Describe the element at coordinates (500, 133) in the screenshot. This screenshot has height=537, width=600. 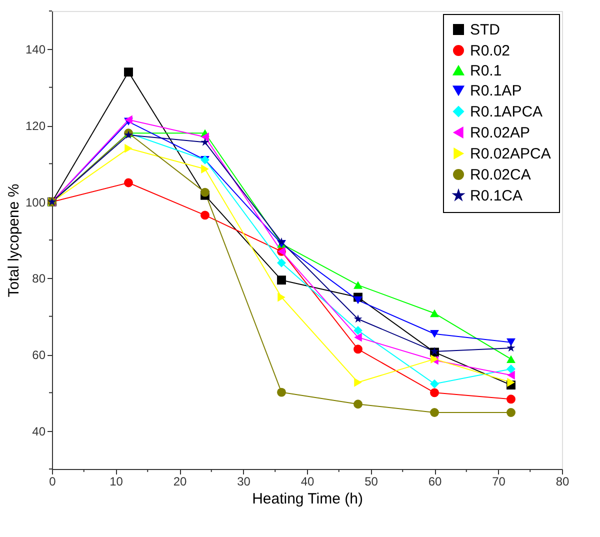
I see `legend-label: R0.02AP` at that location.